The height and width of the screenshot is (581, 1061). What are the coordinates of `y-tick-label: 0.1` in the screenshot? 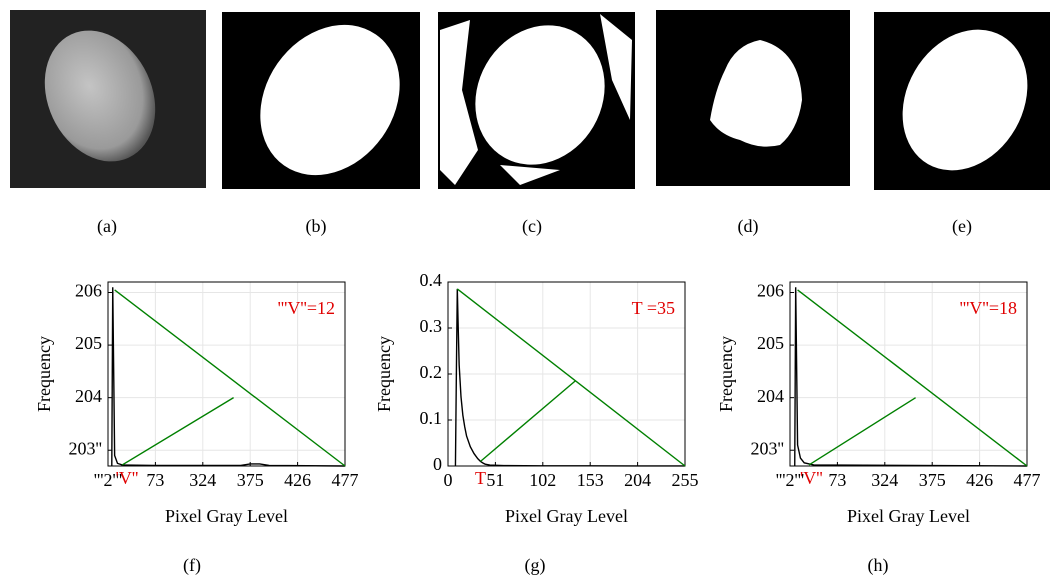 It's located at (431, 418).